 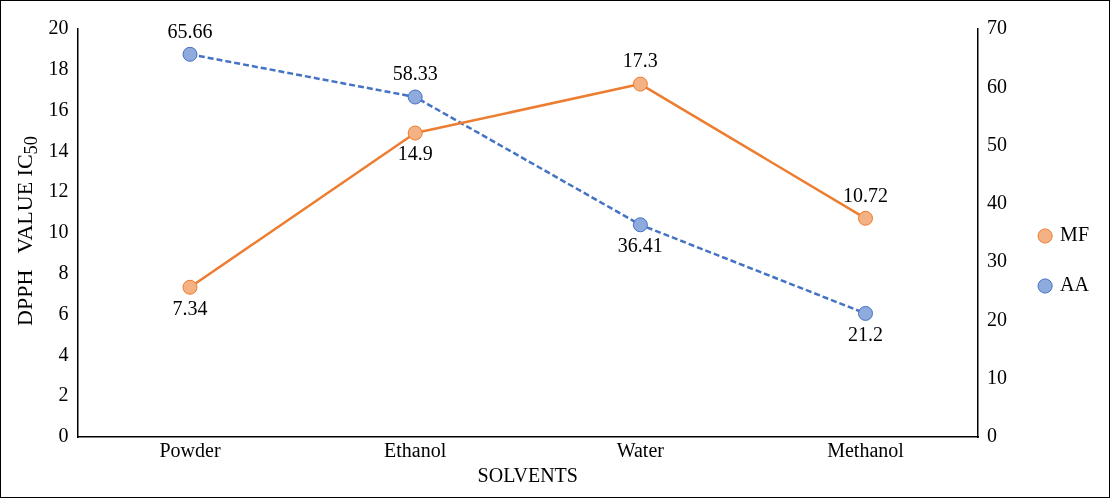 What do you see at coordinates (63, 312) in the screenshot?
I see `y-tick-label: 6` at bounding box center [63, 312].